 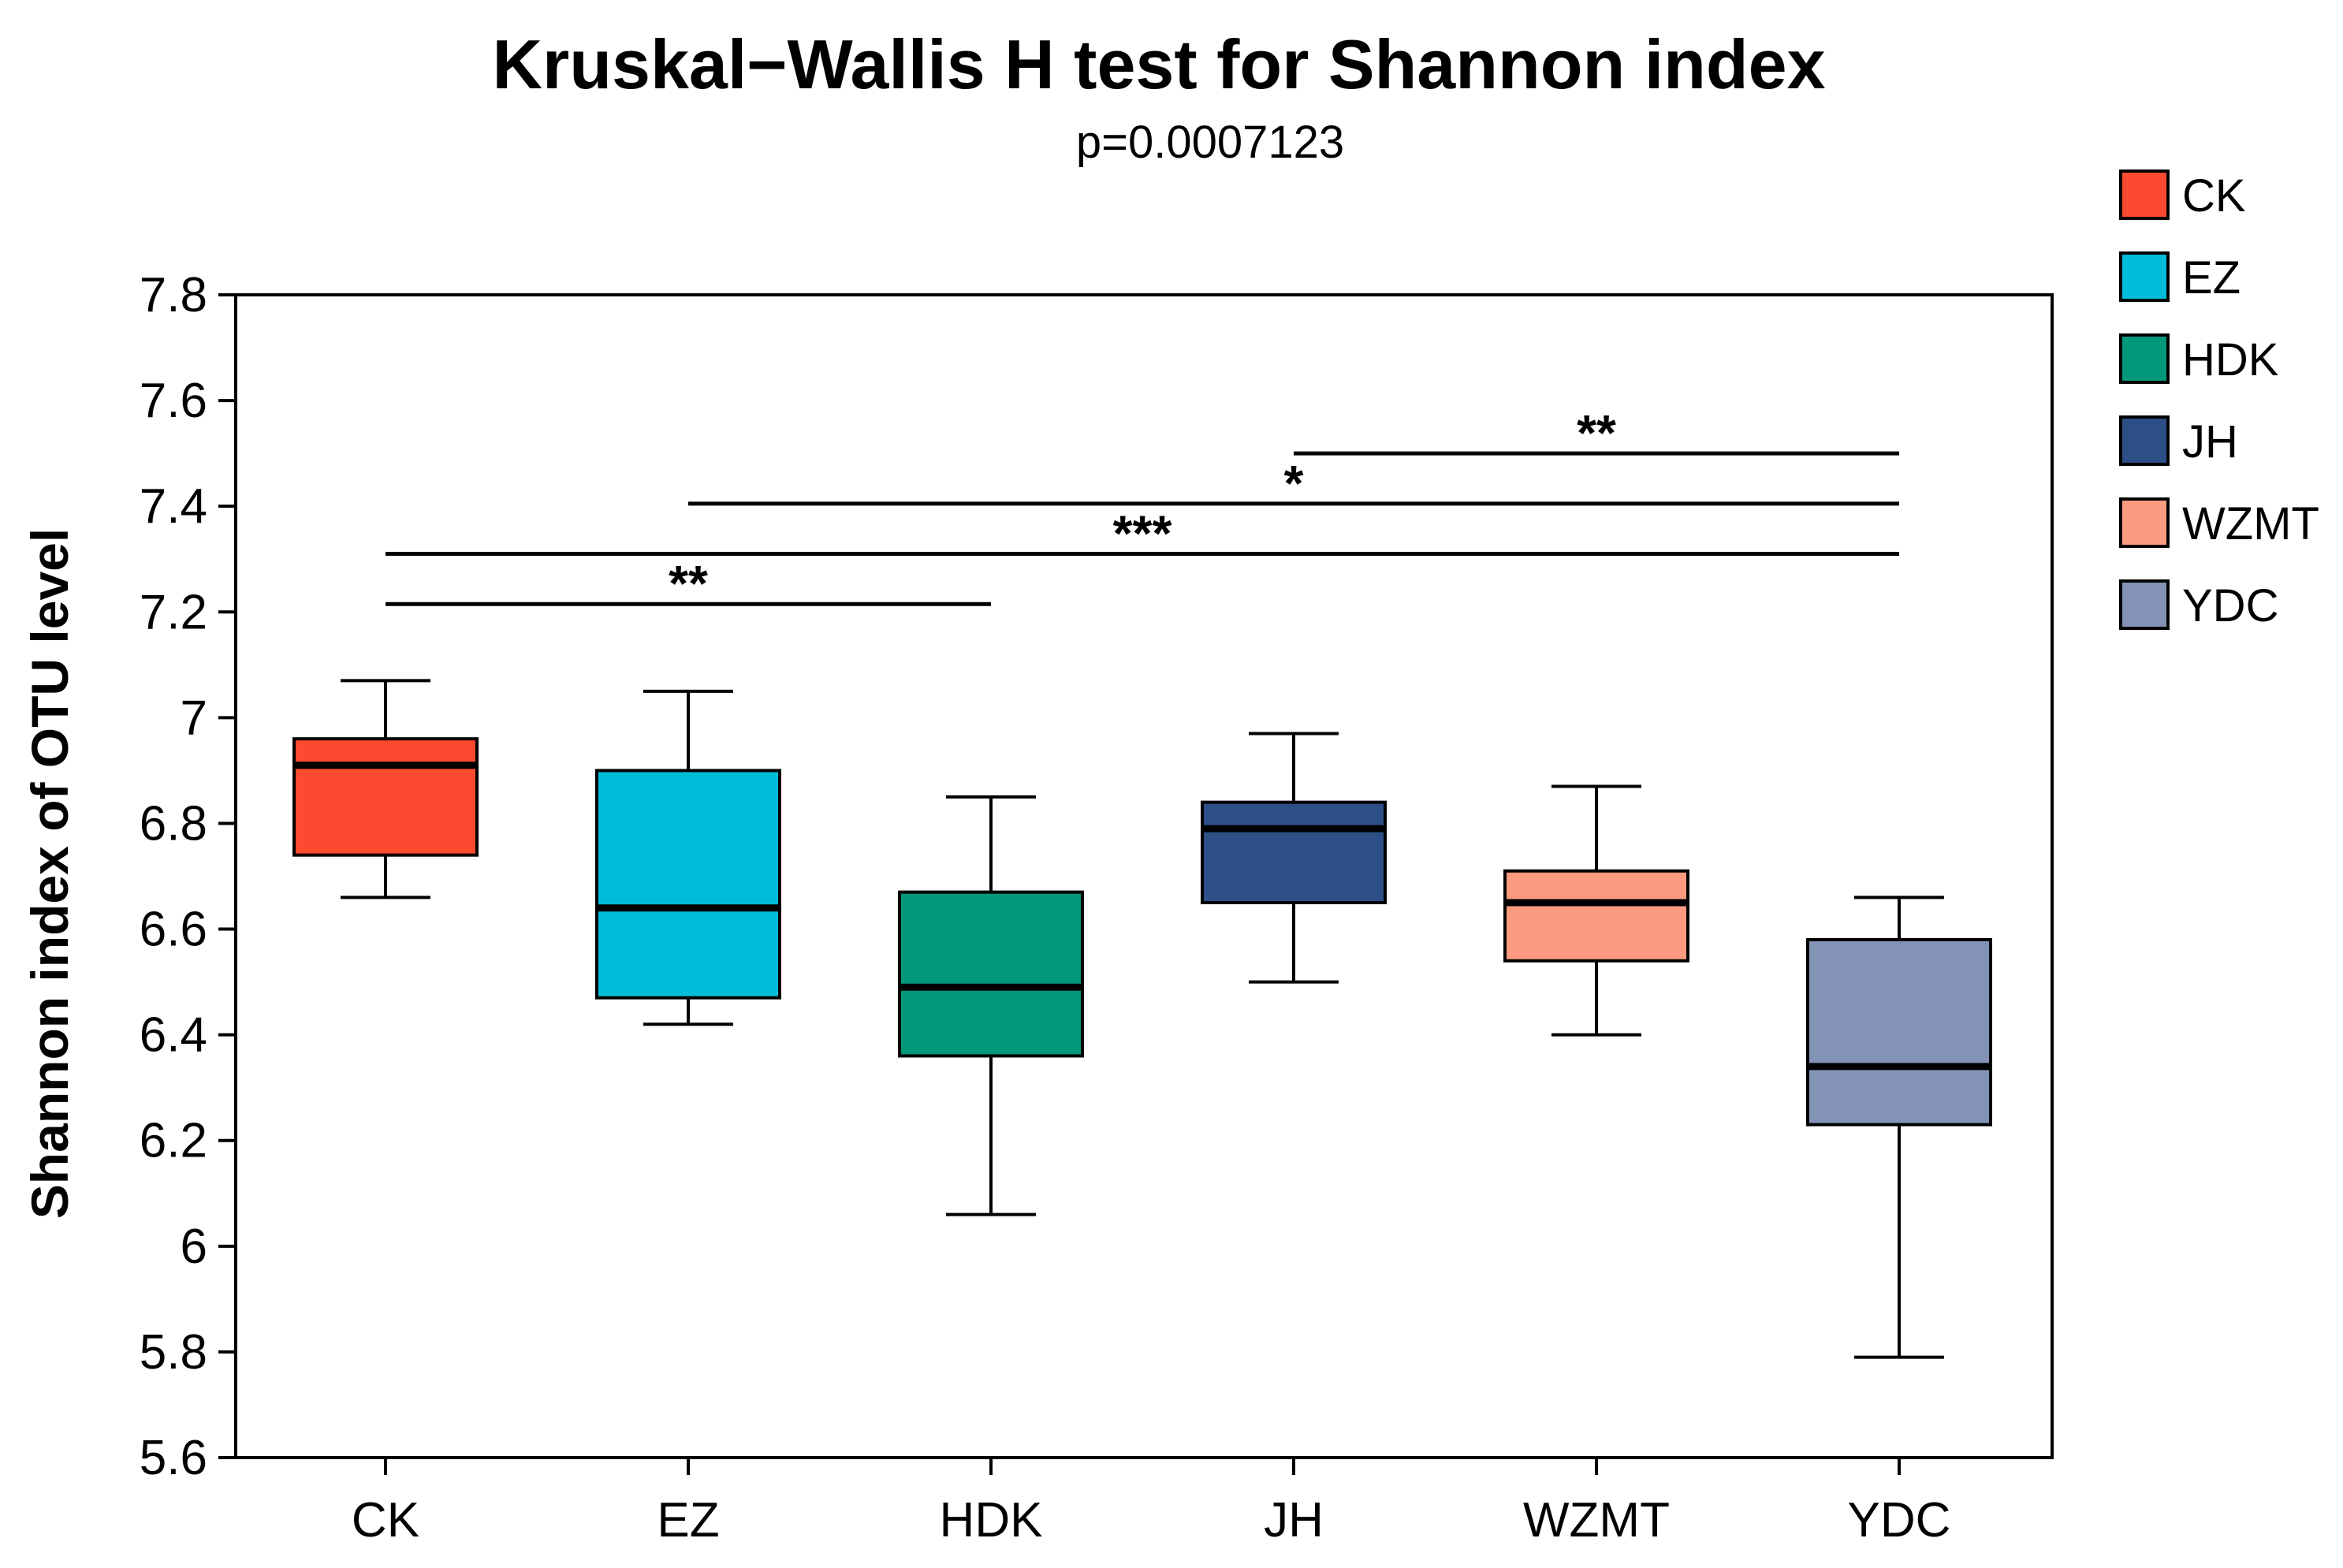 I want to click on chart-title: Kruskal−Wallis H test for Shannon index, so click(x=1158, y=64).